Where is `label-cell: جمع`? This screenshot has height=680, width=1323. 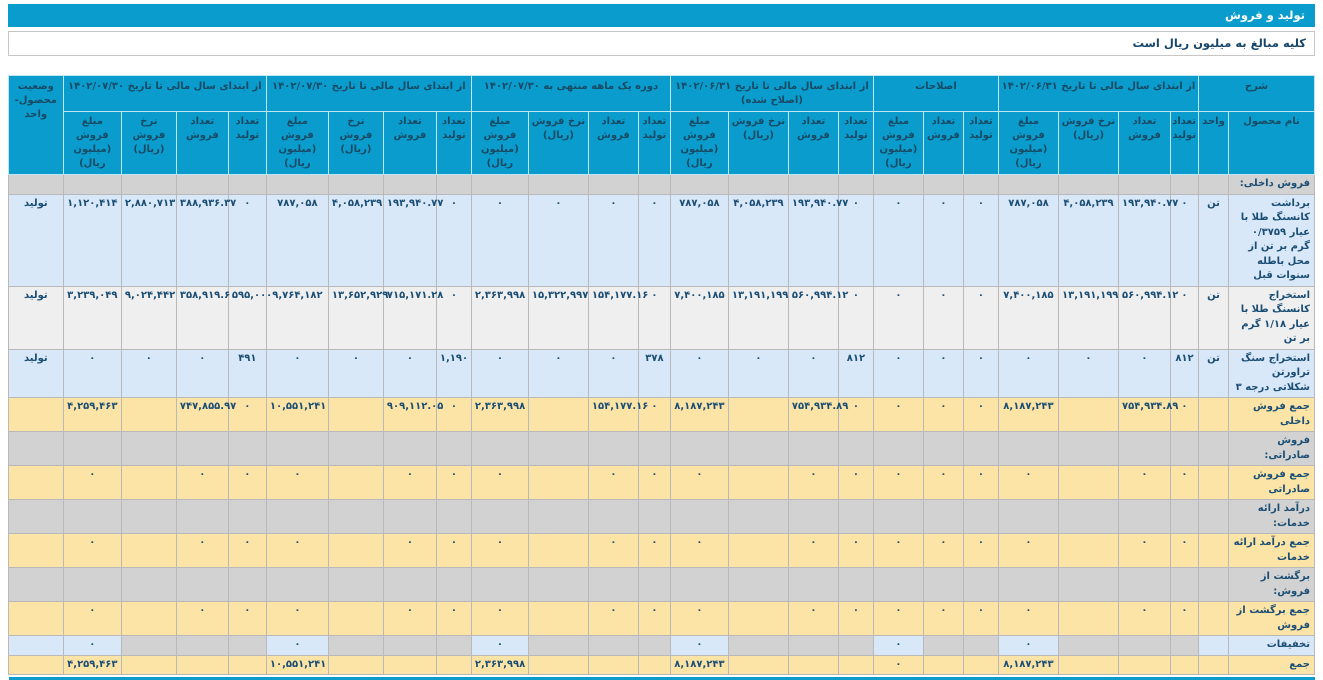 label-cell: جمع is located at coordinates (1271, 664).